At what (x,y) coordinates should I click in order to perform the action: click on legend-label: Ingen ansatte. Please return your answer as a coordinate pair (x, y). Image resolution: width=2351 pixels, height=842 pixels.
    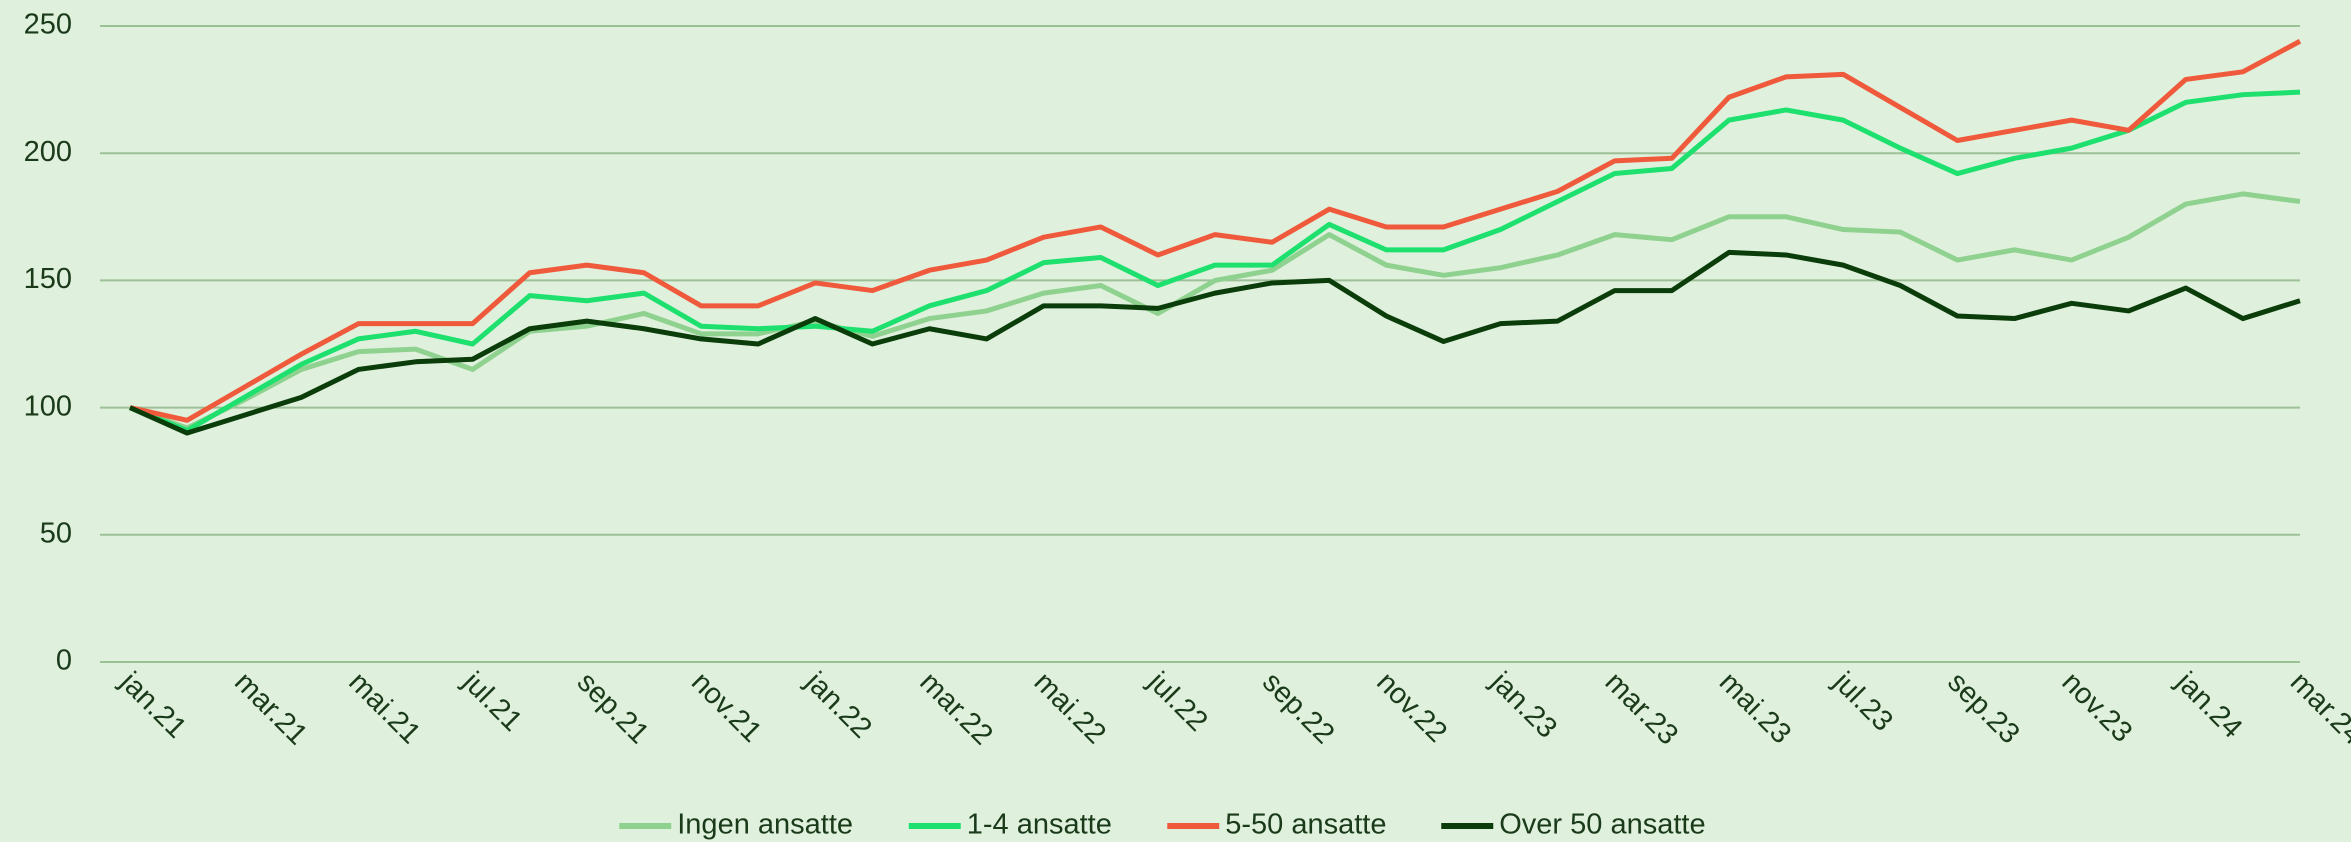
    Looking at the image, I should click on (765, 825).